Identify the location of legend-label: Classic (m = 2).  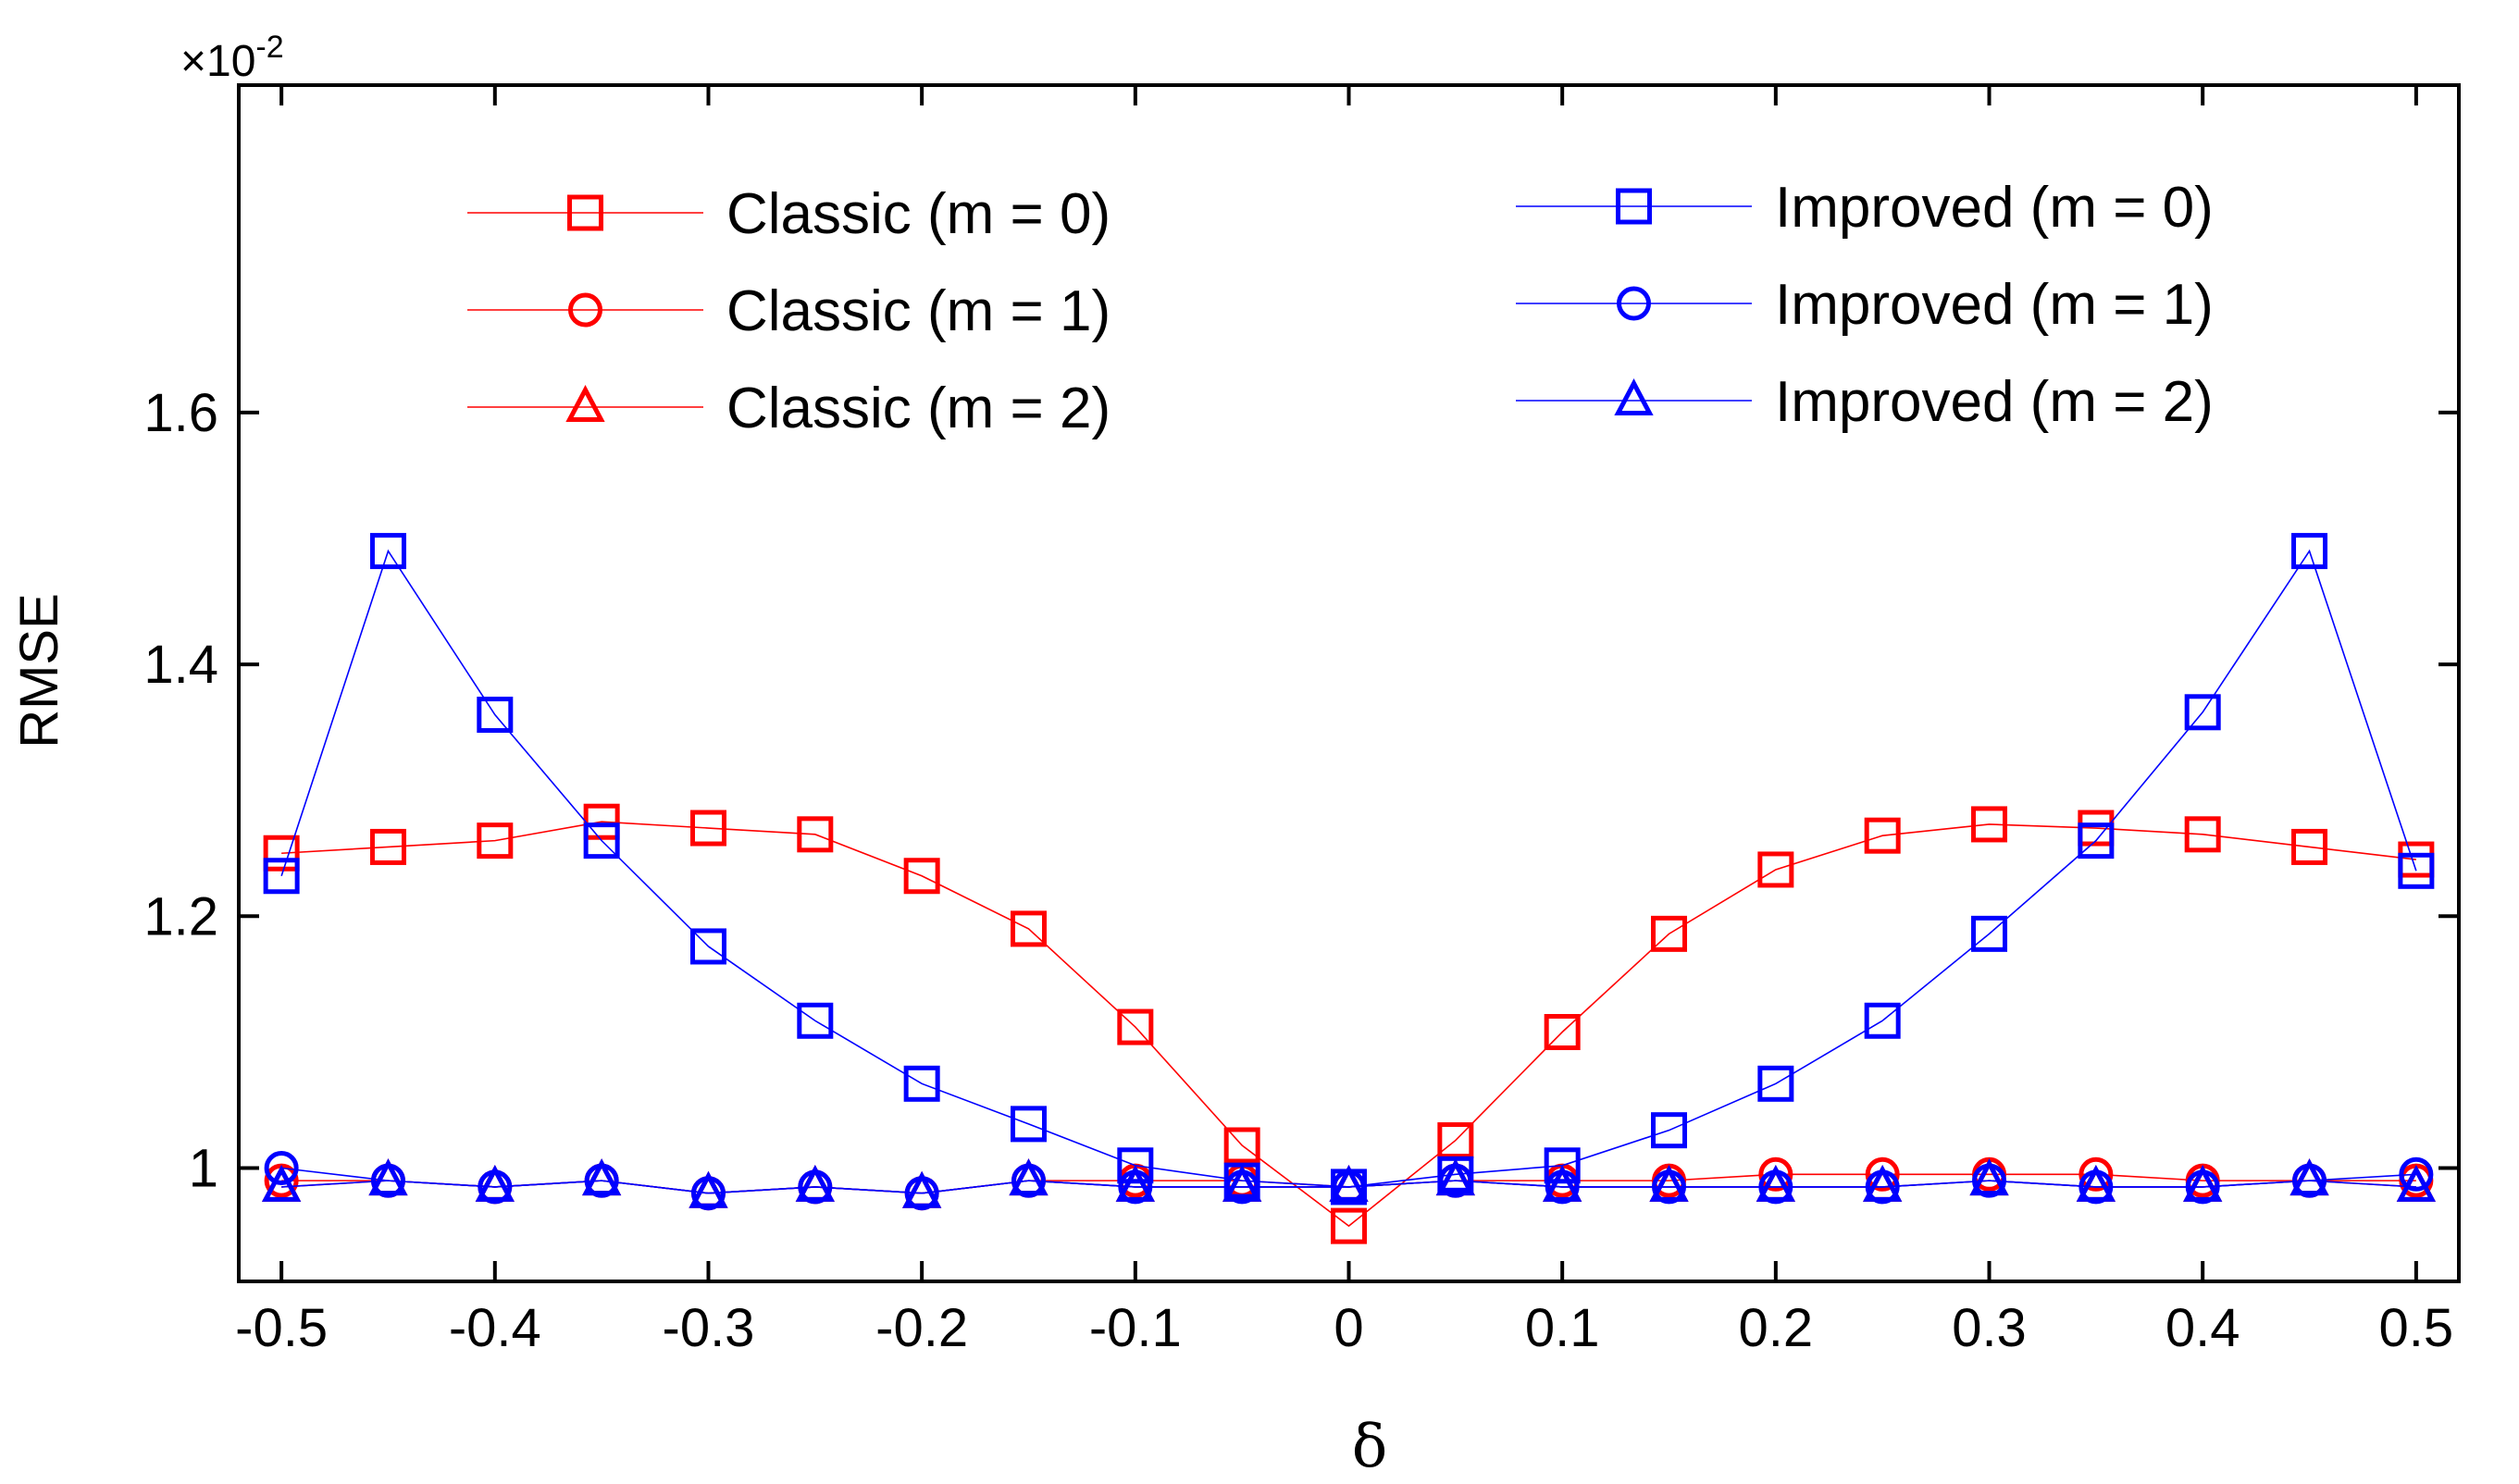
(918, 409).